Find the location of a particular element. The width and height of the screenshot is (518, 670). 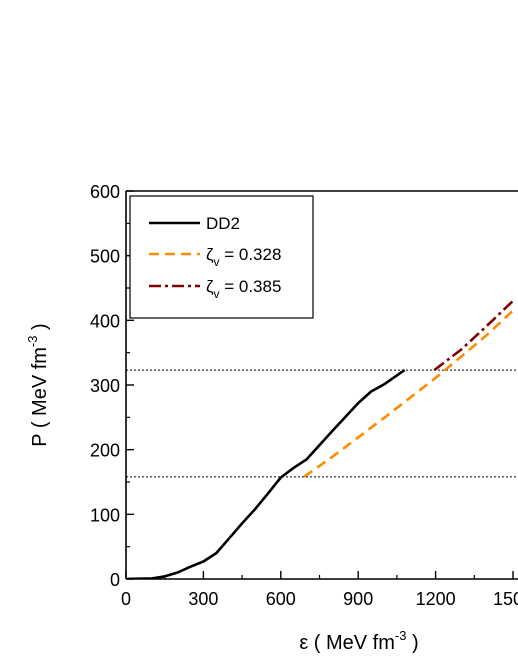

x-tick-label: 0 is located at coordinates (126, 599).